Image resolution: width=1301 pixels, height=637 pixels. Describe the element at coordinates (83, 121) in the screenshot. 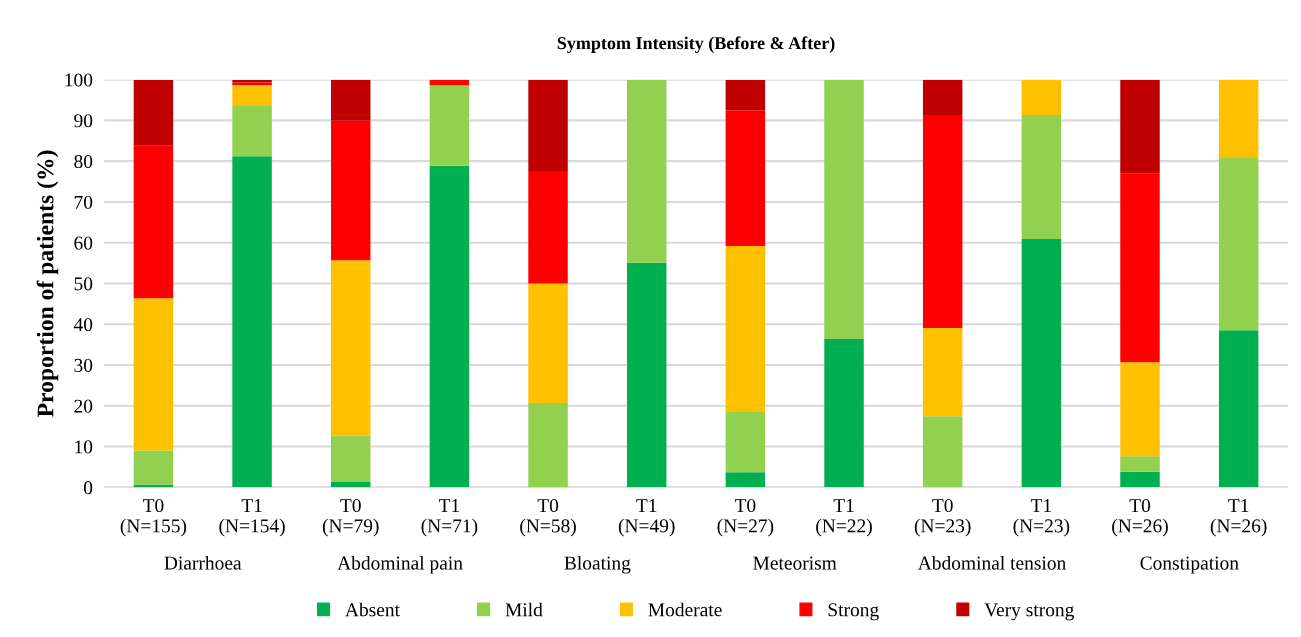

I see `y-tick-label: 90` at that location.